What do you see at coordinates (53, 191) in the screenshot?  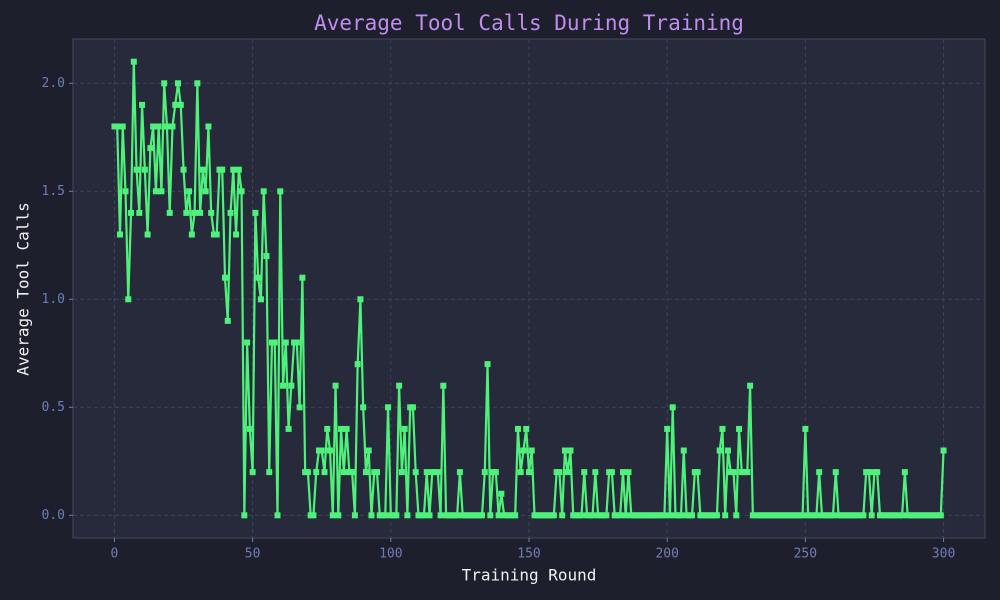 I see `y-tick-label: 1.5` at bounding box center [53, 191].